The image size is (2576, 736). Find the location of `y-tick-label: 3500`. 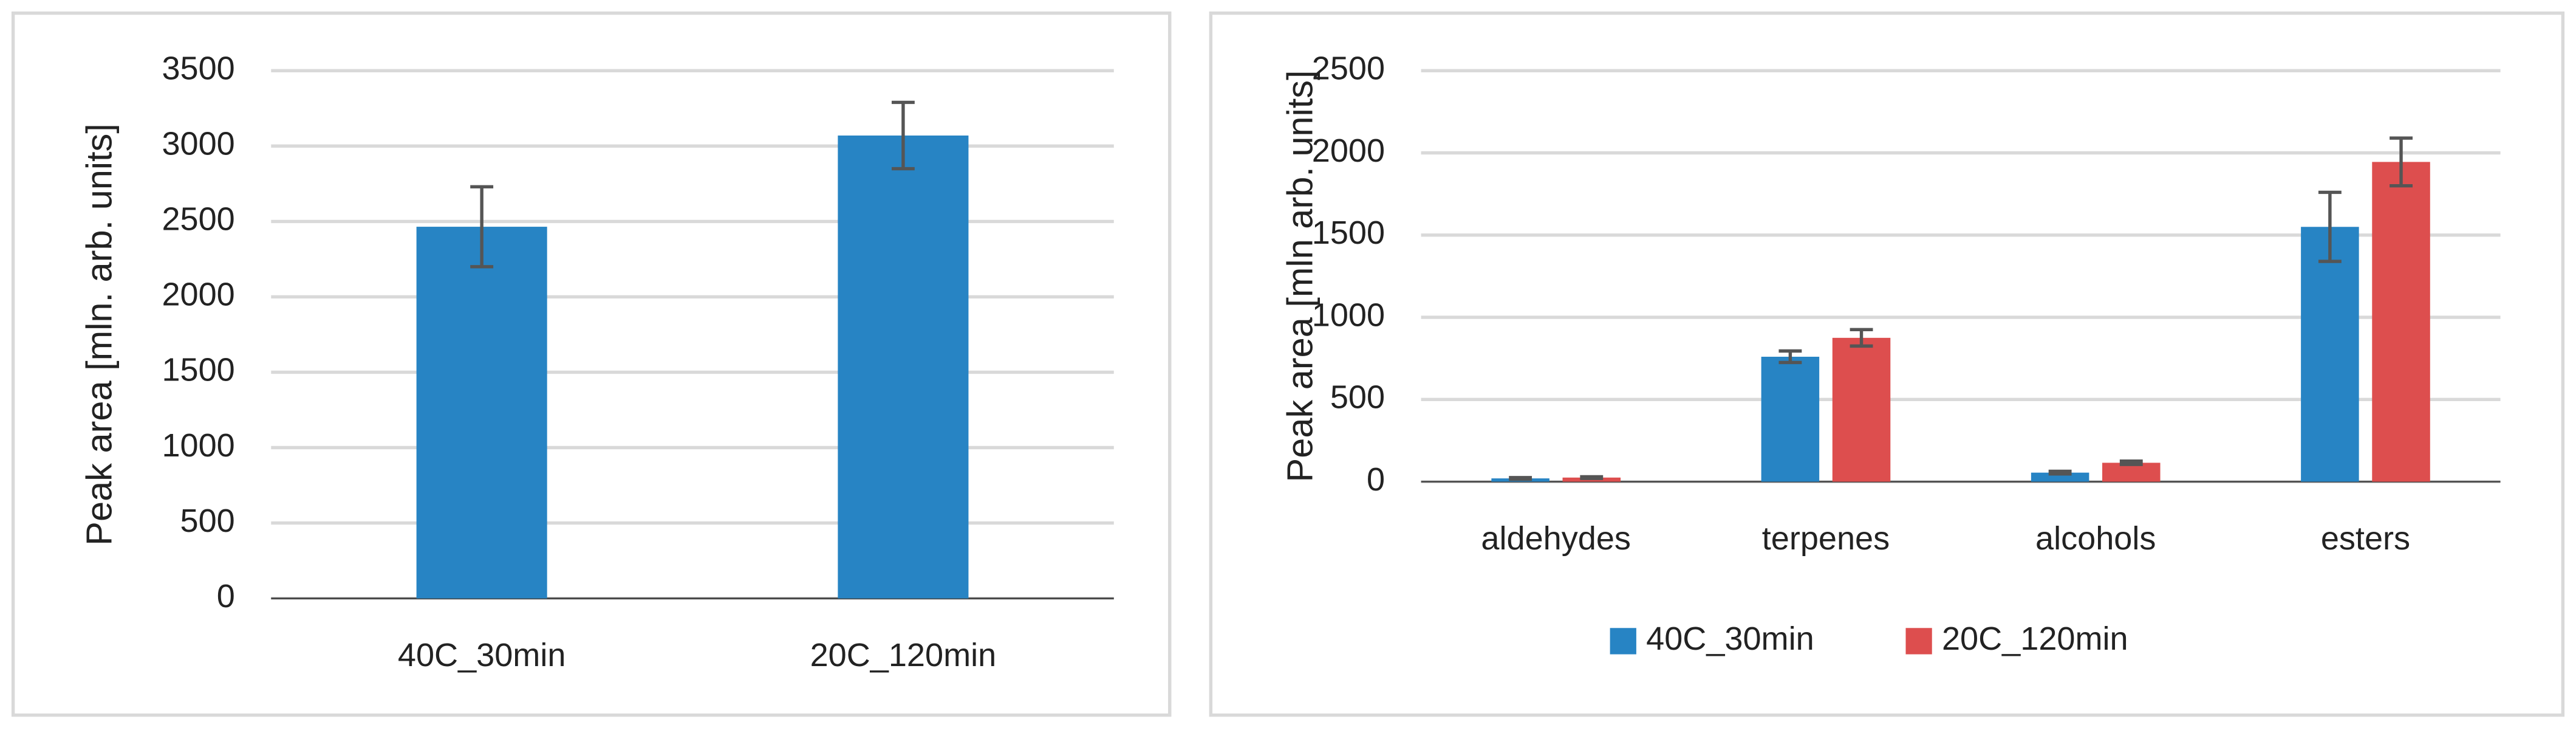

y-tick-label: 3500 is located at coordinates (198, 68).